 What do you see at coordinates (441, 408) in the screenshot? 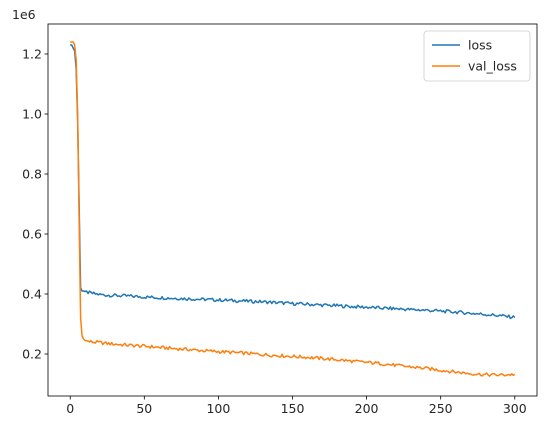
I see `x-tick-label: 250` at bounding box center [441, 408].